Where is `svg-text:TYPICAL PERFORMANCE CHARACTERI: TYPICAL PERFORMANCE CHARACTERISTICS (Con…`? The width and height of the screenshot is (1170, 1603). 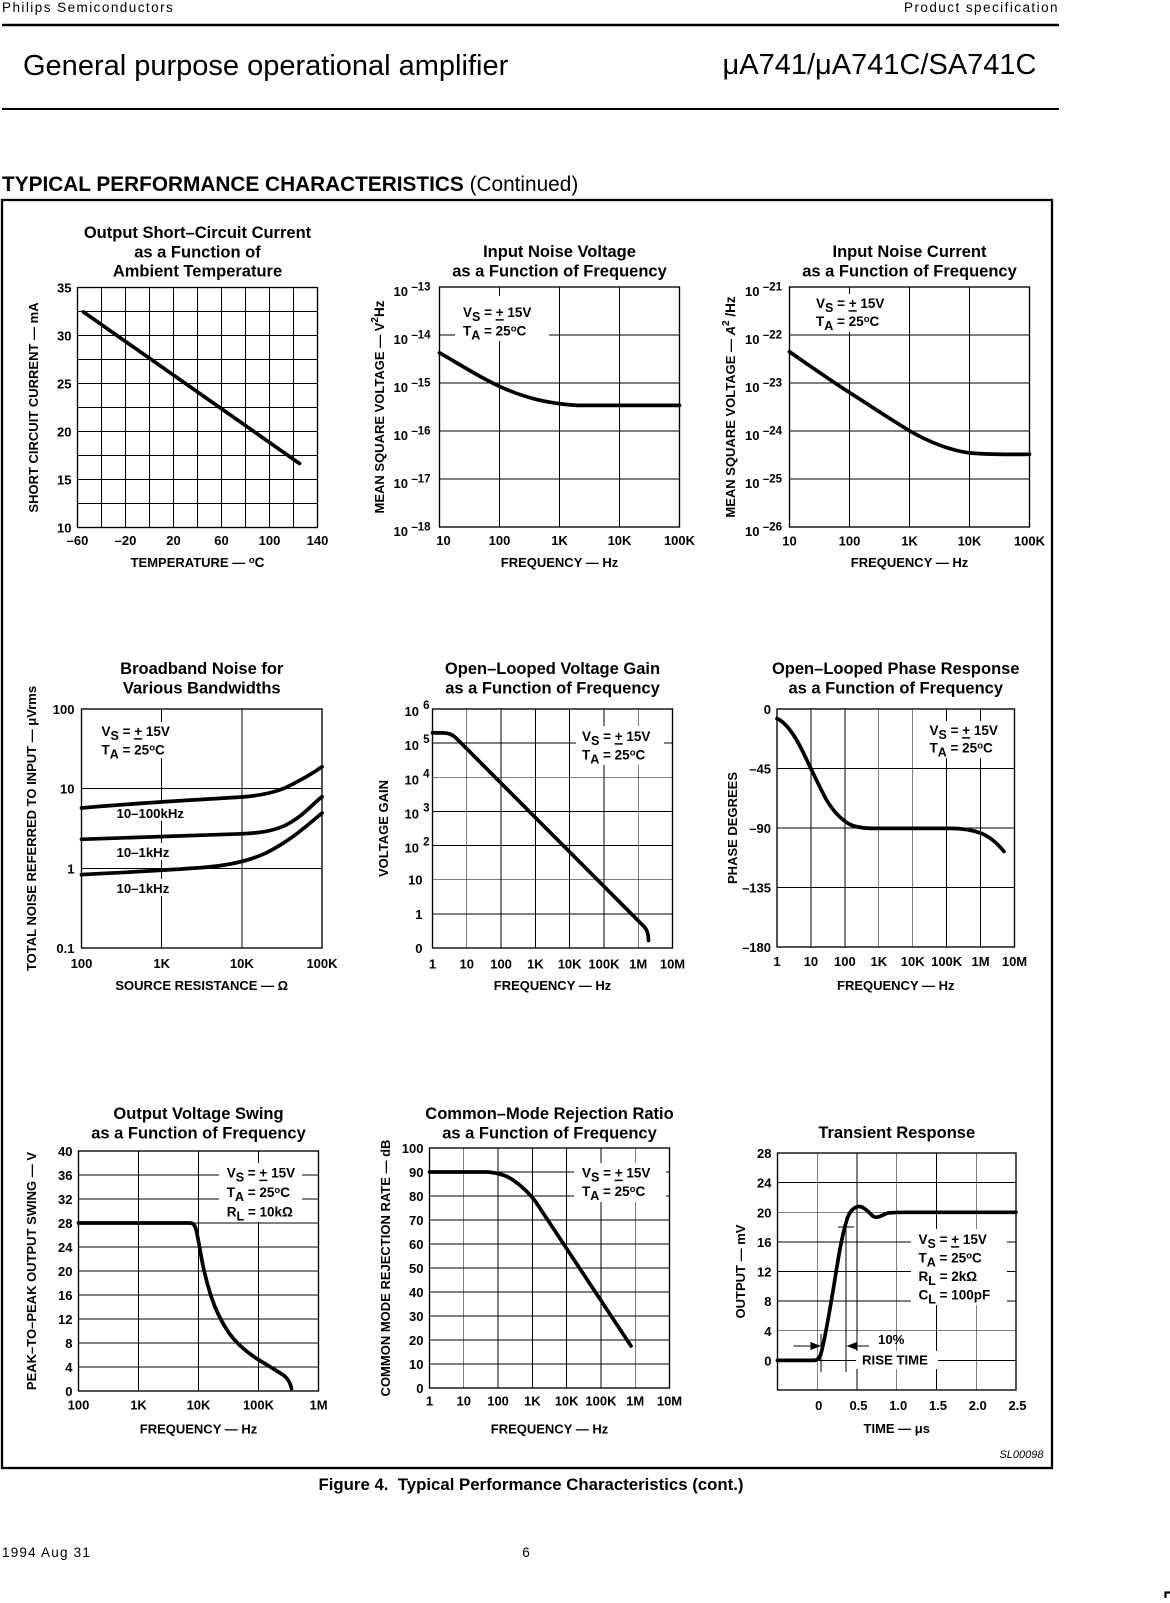
svg-text:TYPICAL PERFORMANCE CHARACTERI: TYPICAL PERFORMANCE CHARACTERISTICS (Con… is located at coordinates (290, 184).